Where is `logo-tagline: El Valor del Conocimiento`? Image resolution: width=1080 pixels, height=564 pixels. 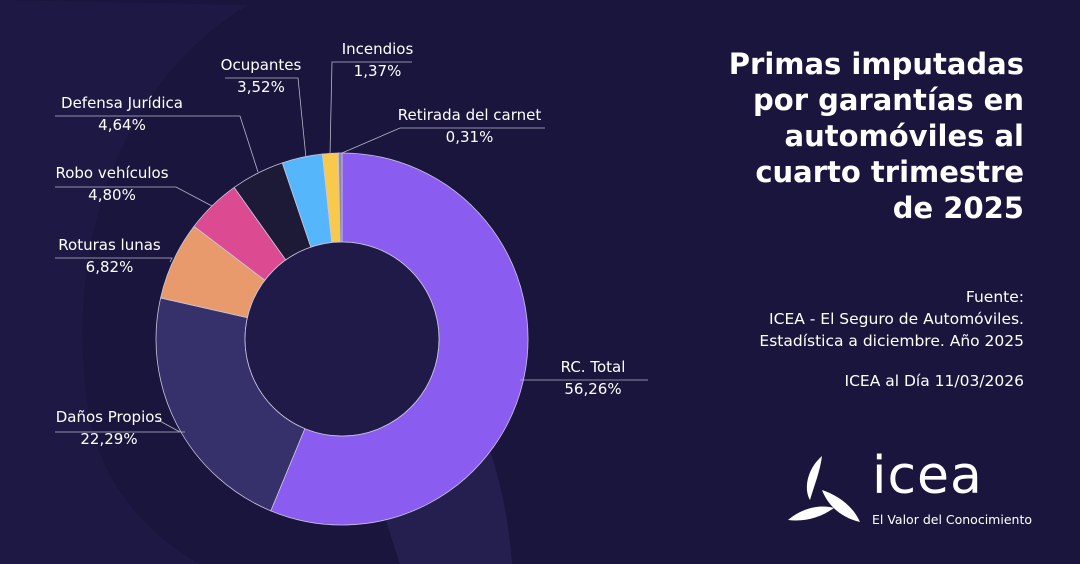
logo-tagline: El Valor del Conocimiento is located at coordinates (952, 519).